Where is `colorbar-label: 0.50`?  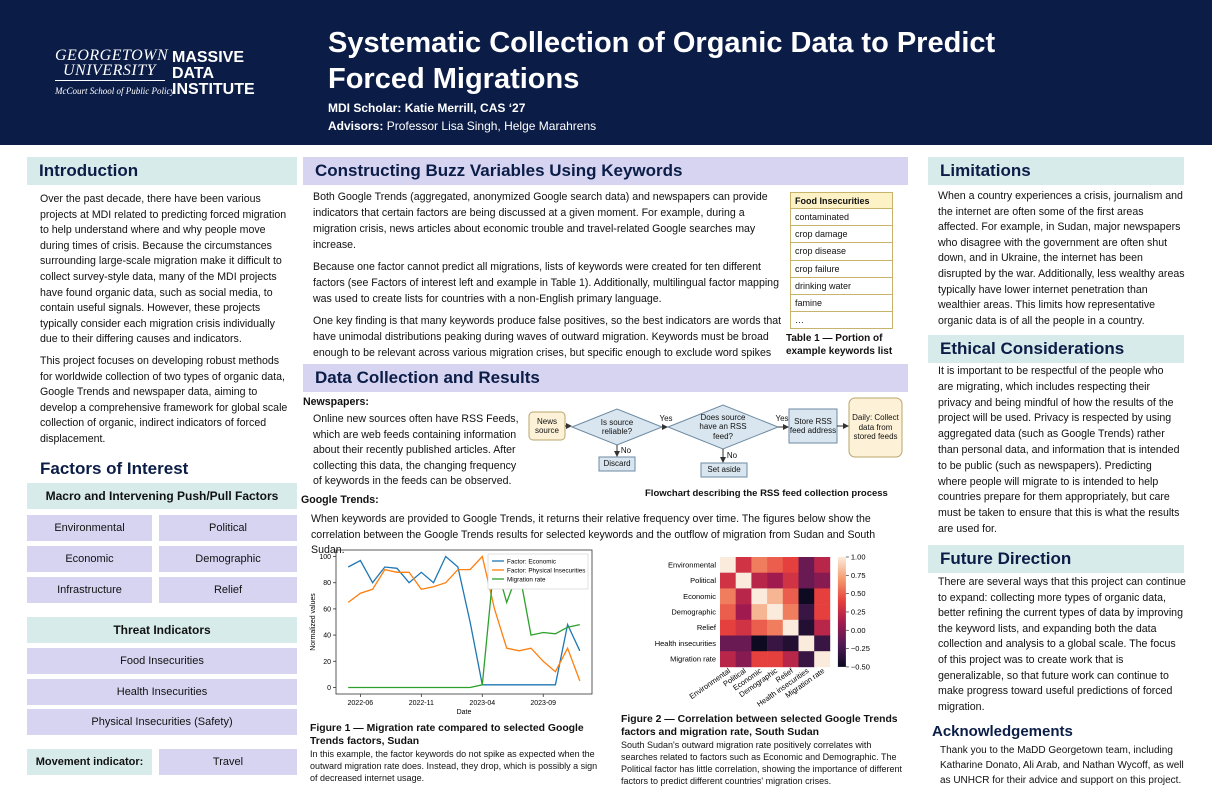 colorbar-label: 0.50 is located at coordinates (858, 593).